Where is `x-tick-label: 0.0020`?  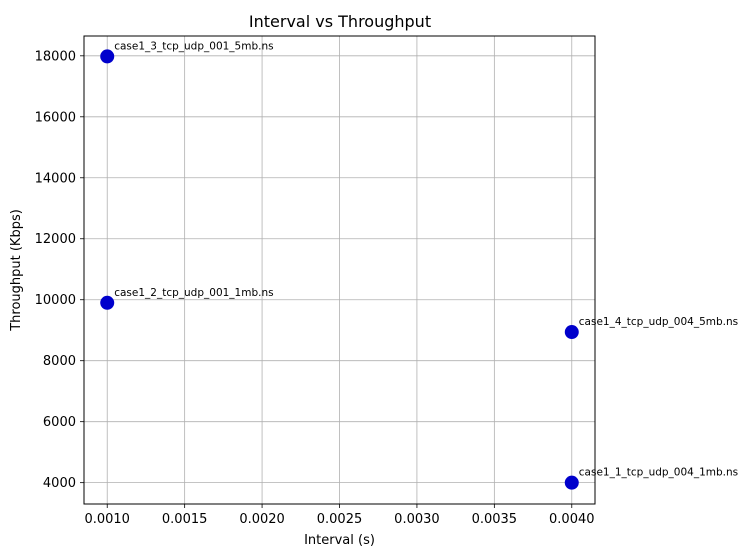 x-tick-label: 0.0020 is located at coordinates (262, 519).